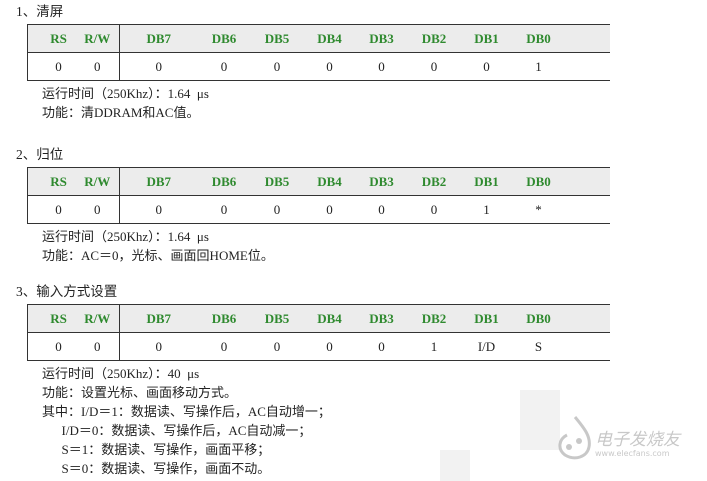 This screenshot has height=481, width=707. I want to click on logo-icon, so click(574, 438).